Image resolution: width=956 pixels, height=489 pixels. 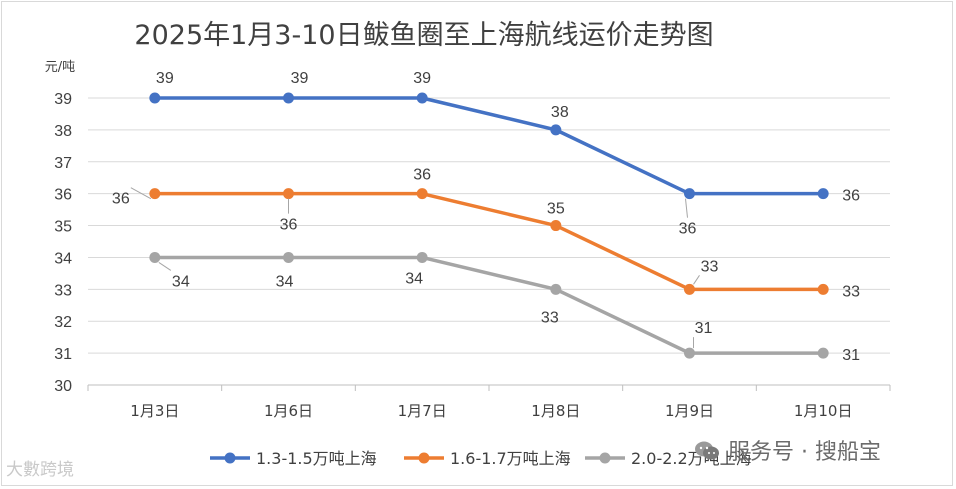 What do you see at coordinates (691, 458) in the screenshot?
I see `legend-label: 2.0-2.2万吨上海` at bounding box center [691, 458].